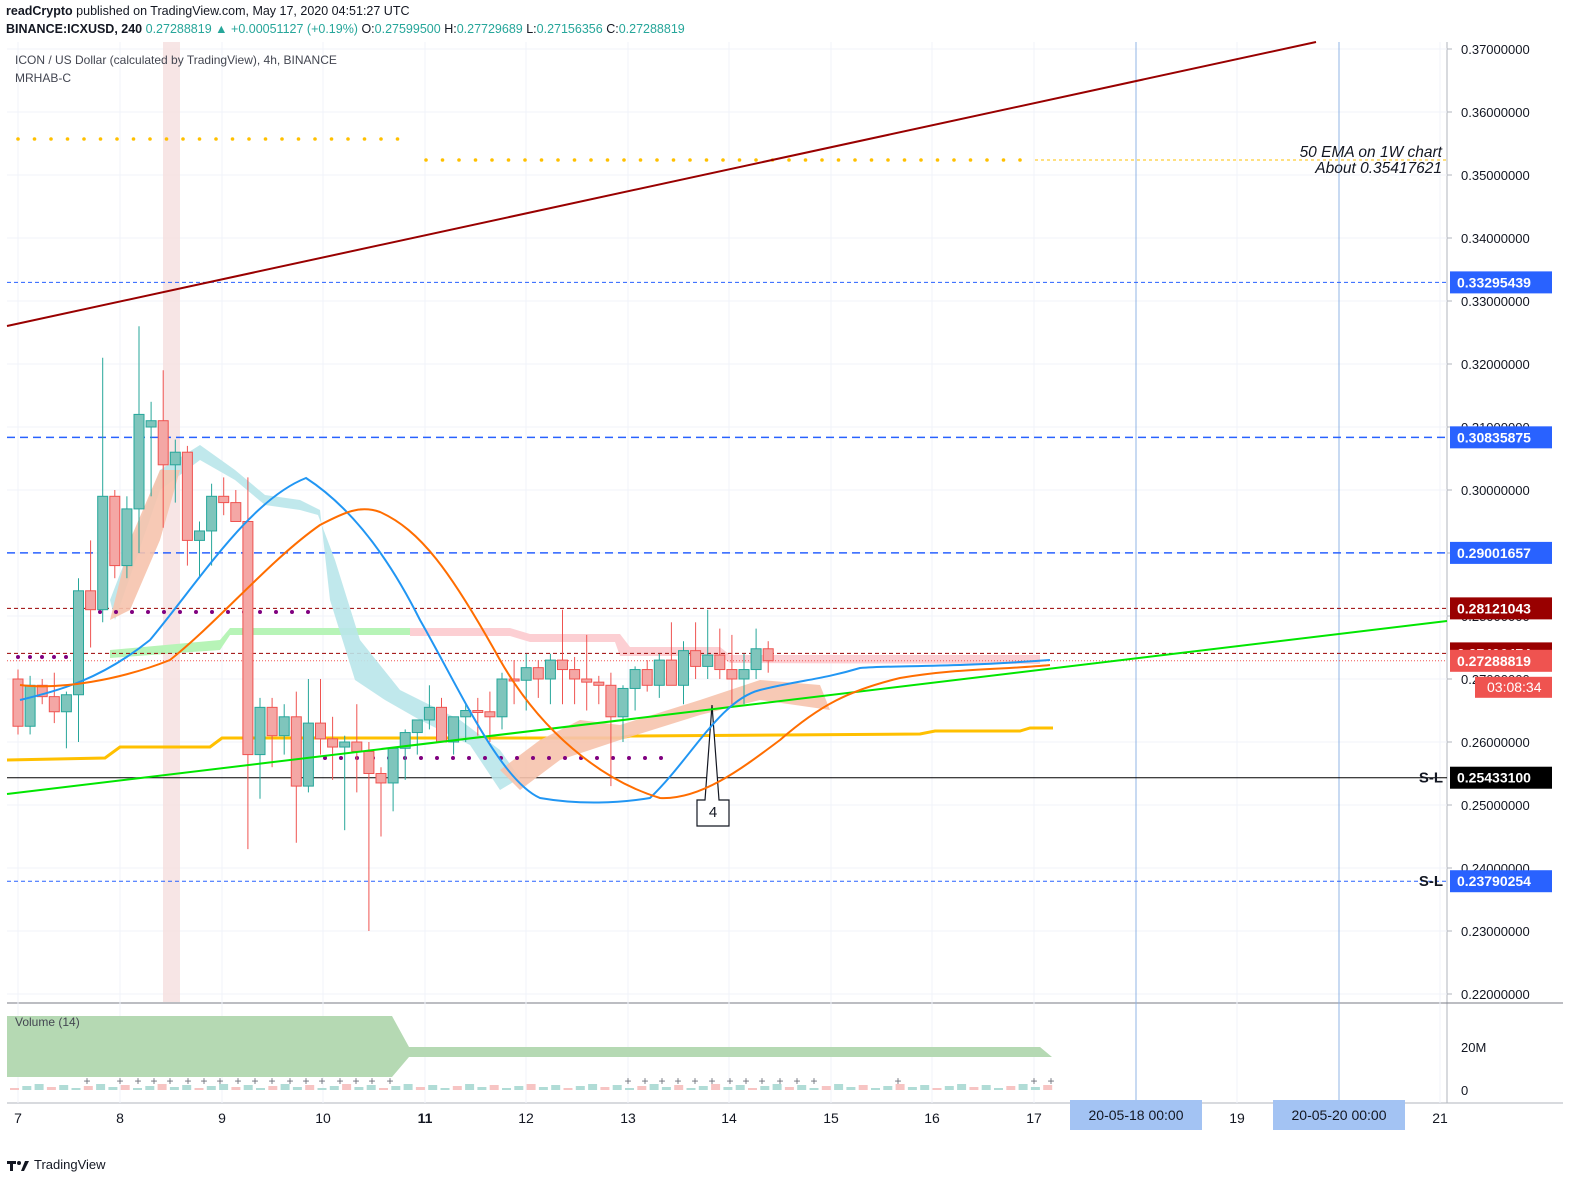  Describe the element at coordinates (47, 1022) in the screenshot. I see `volume-legend: Volume (14)` at that location.